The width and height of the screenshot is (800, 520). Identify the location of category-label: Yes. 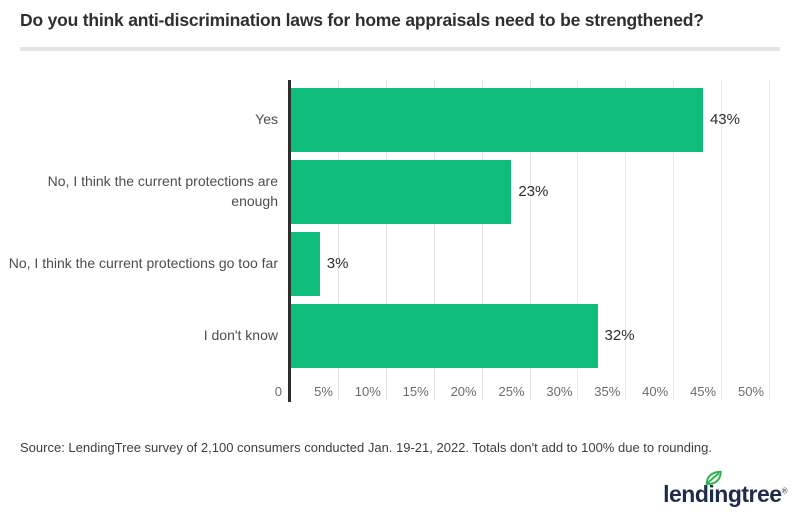
(266, 119).